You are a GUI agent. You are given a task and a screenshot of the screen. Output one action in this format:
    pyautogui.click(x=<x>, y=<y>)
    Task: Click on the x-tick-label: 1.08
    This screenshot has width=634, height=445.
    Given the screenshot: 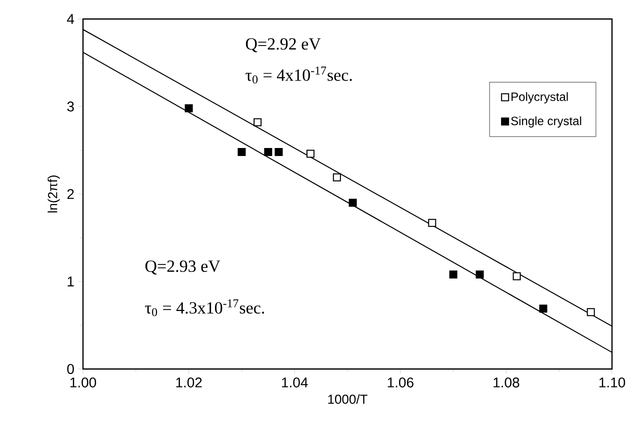 What is the action you would take?
    pyautogui.click(x=507, y=383)
    